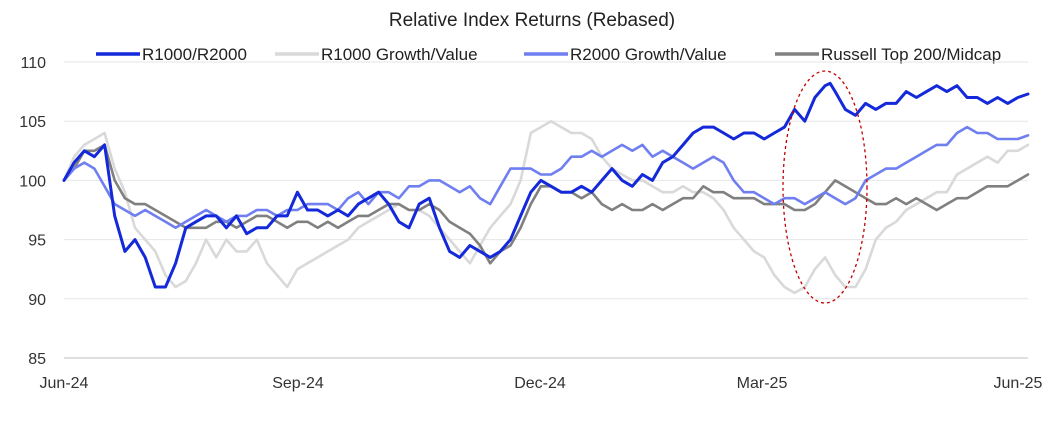 Image resolution: width=1064 pixels, height=421 pixels. I want to click on x-axis: Jun-24 Sep-24 Dec-24 Mar-25 Jun-25, so click(541, 374).